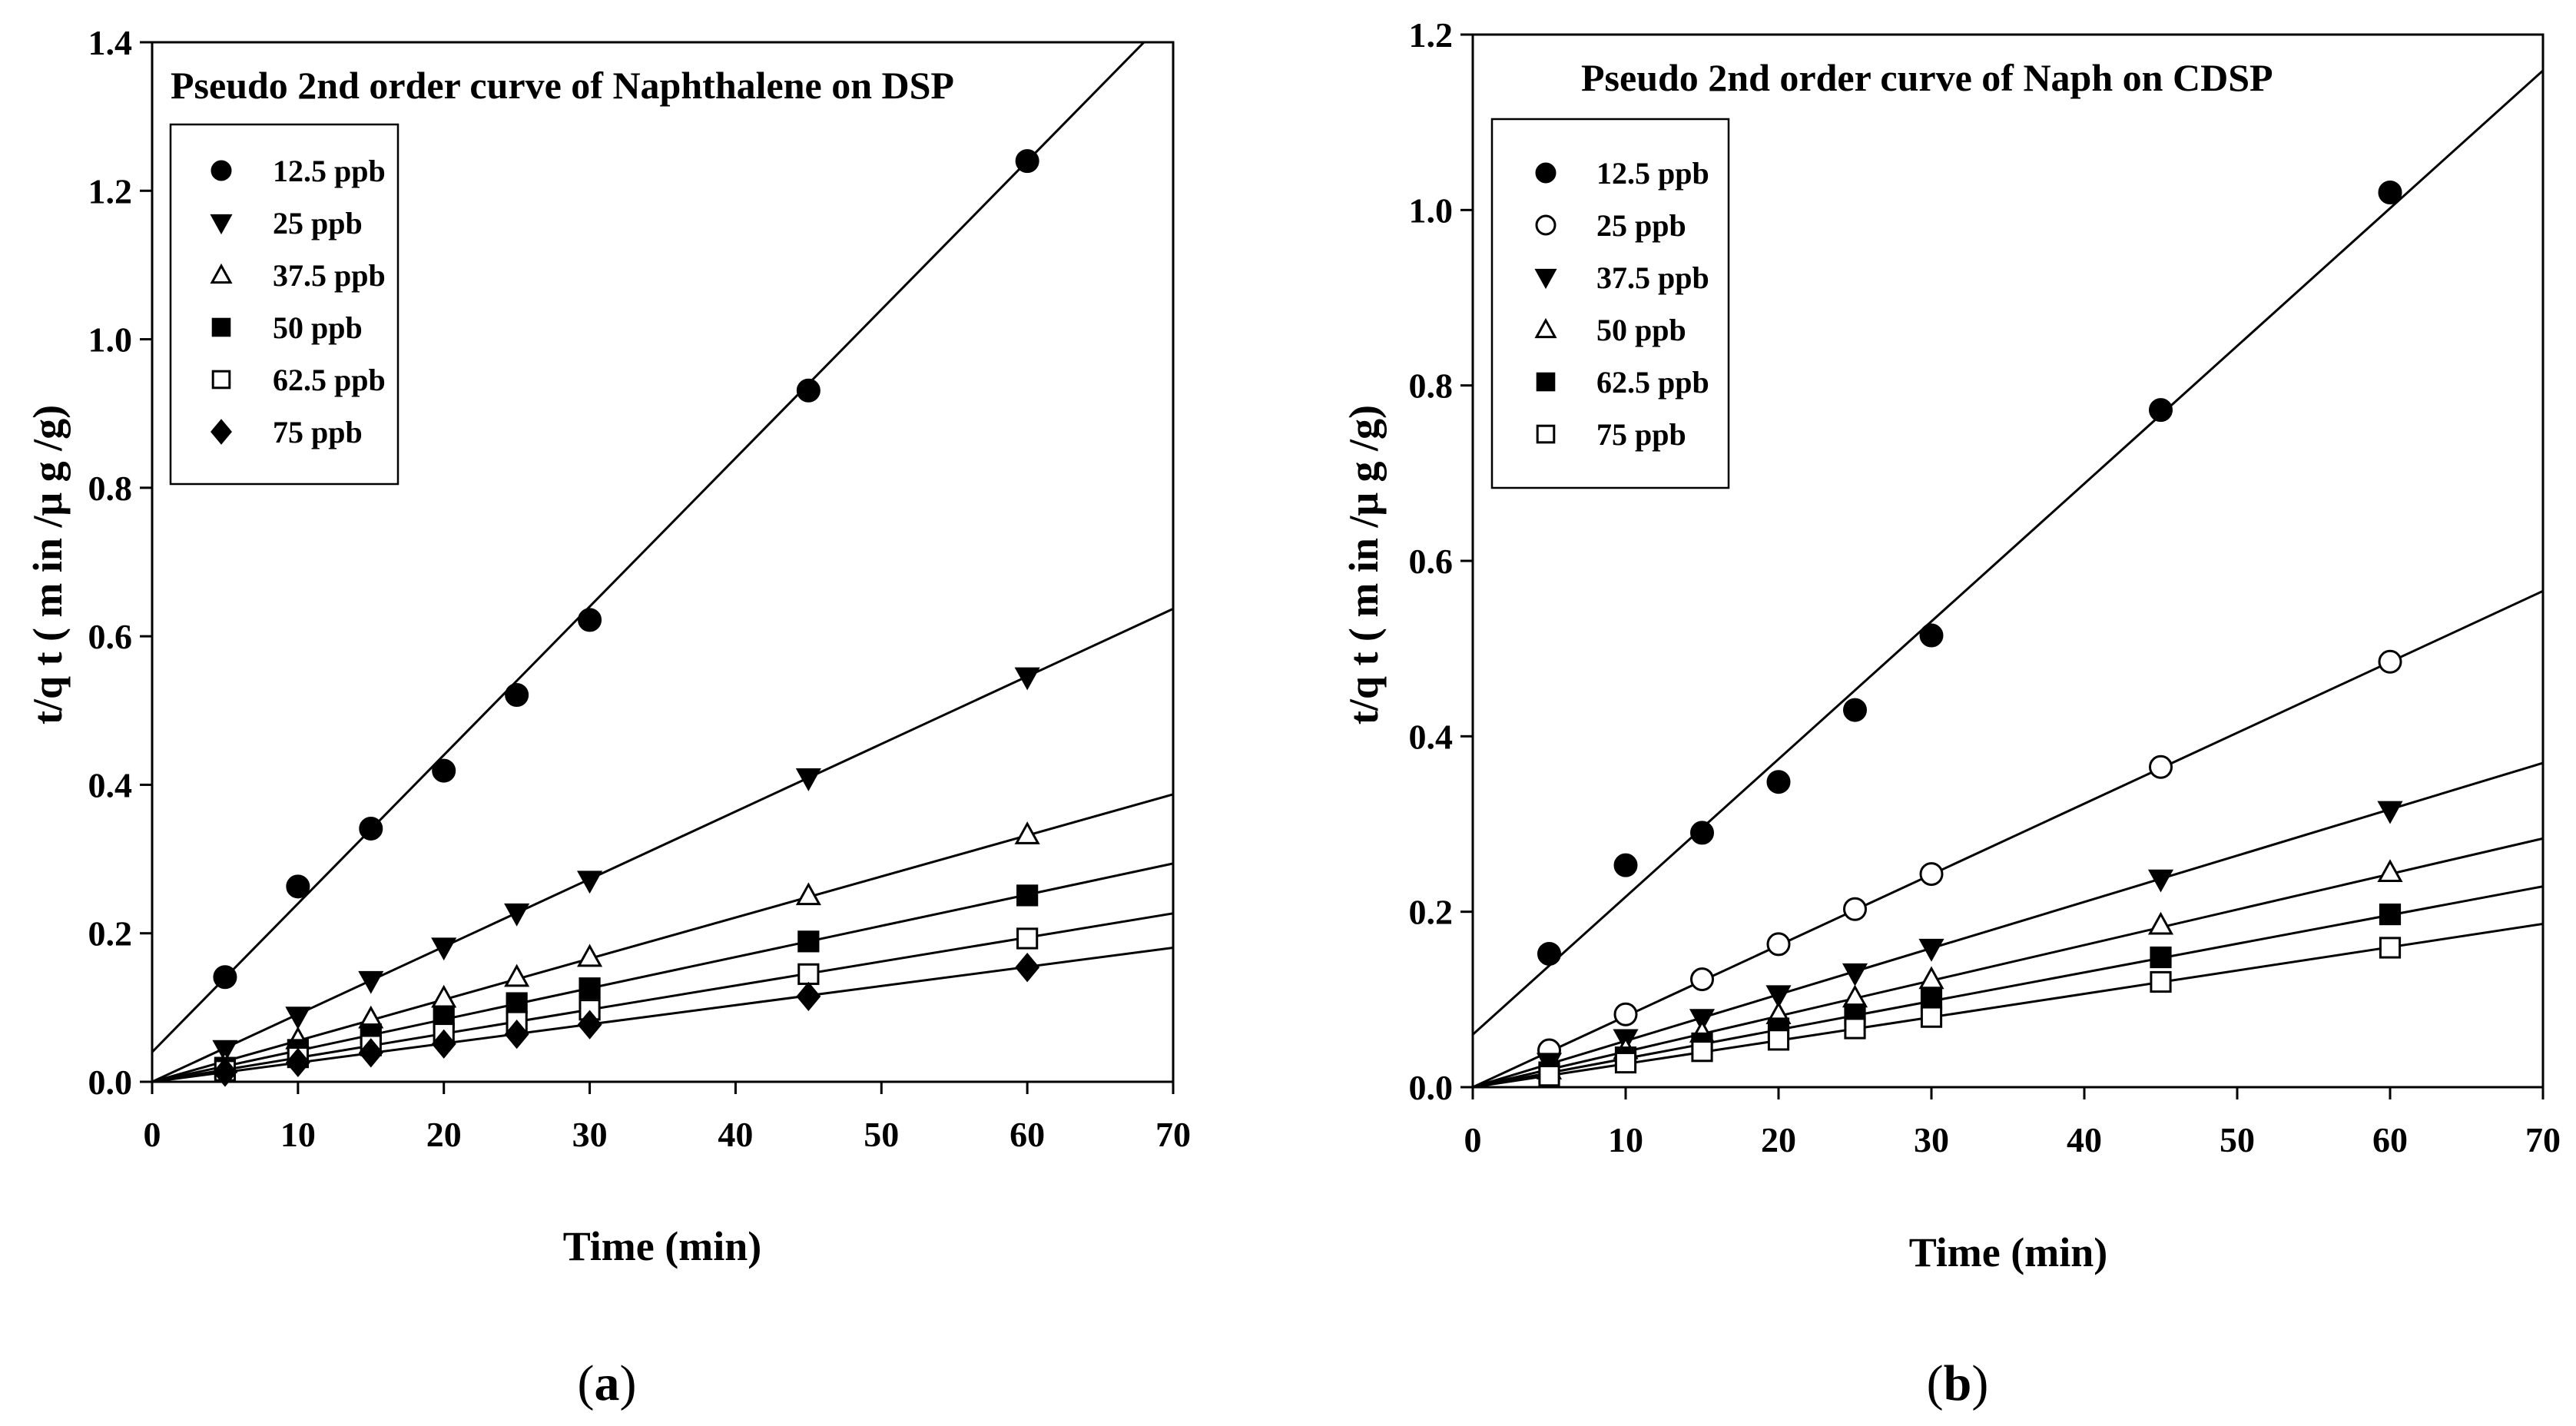  Describe the element at coordinates (1546, 434) in the screenshot. I see `legend-marker-75-ppb` at that location.